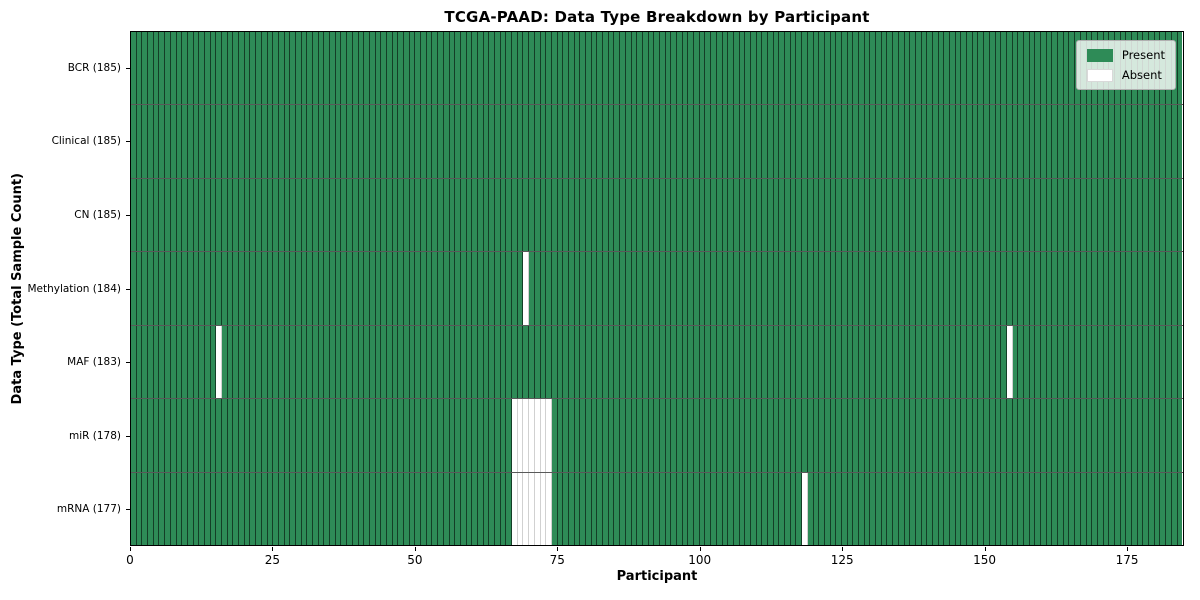 The height and width of the screenshot is (600, 1200). I want to click on y-tick-label-cn: CN (185), so click(97, 214).